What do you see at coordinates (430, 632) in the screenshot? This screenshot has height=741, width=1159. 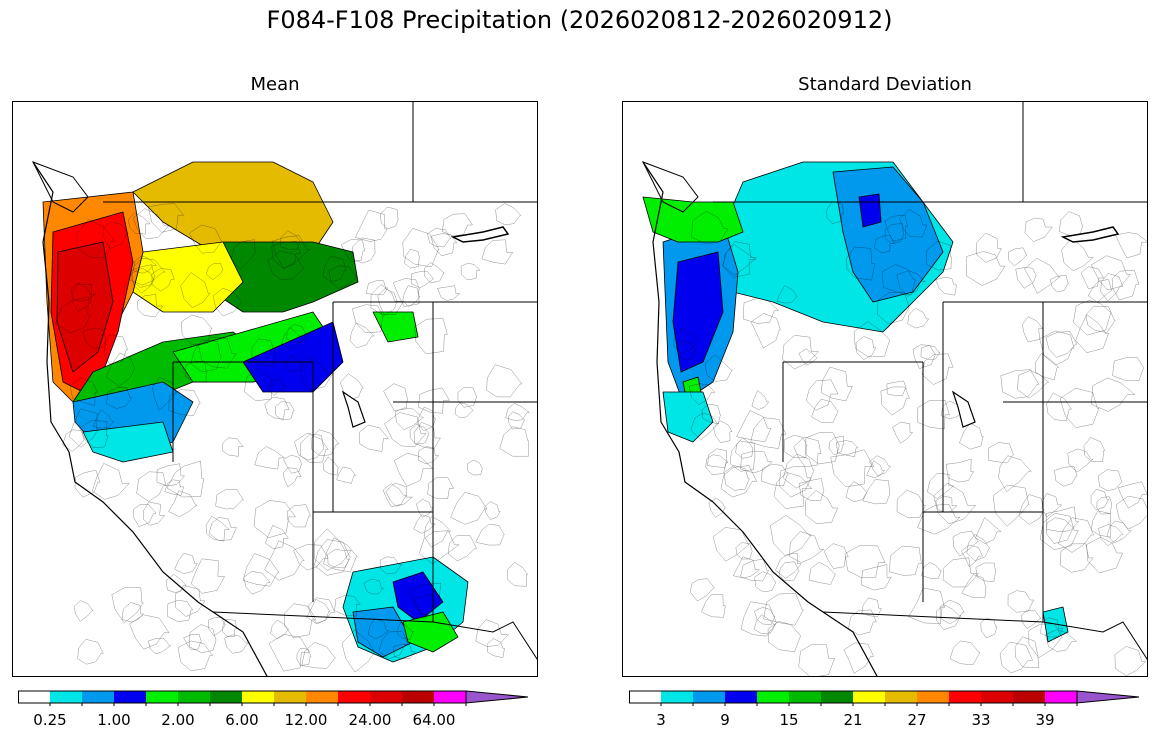 I see `mean-s-az-green-shape` at bounding box center [430, 632].